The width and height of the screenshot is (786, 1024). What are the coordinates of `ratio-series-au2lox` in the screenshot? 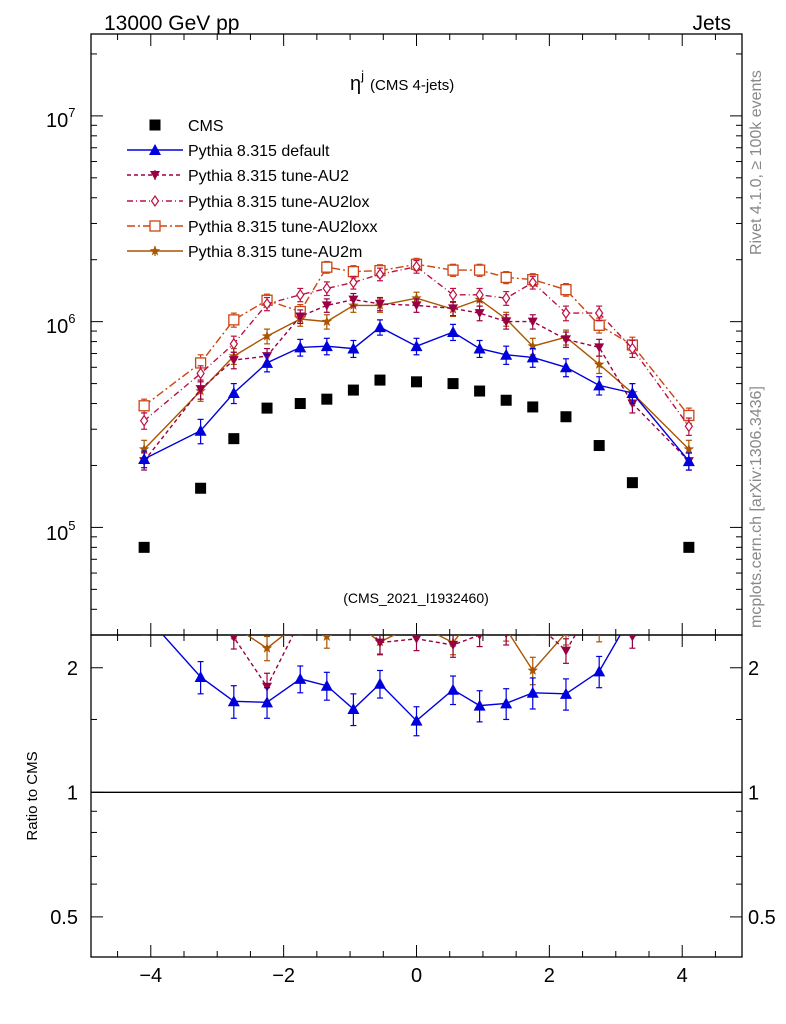 It's located at (417, 568).